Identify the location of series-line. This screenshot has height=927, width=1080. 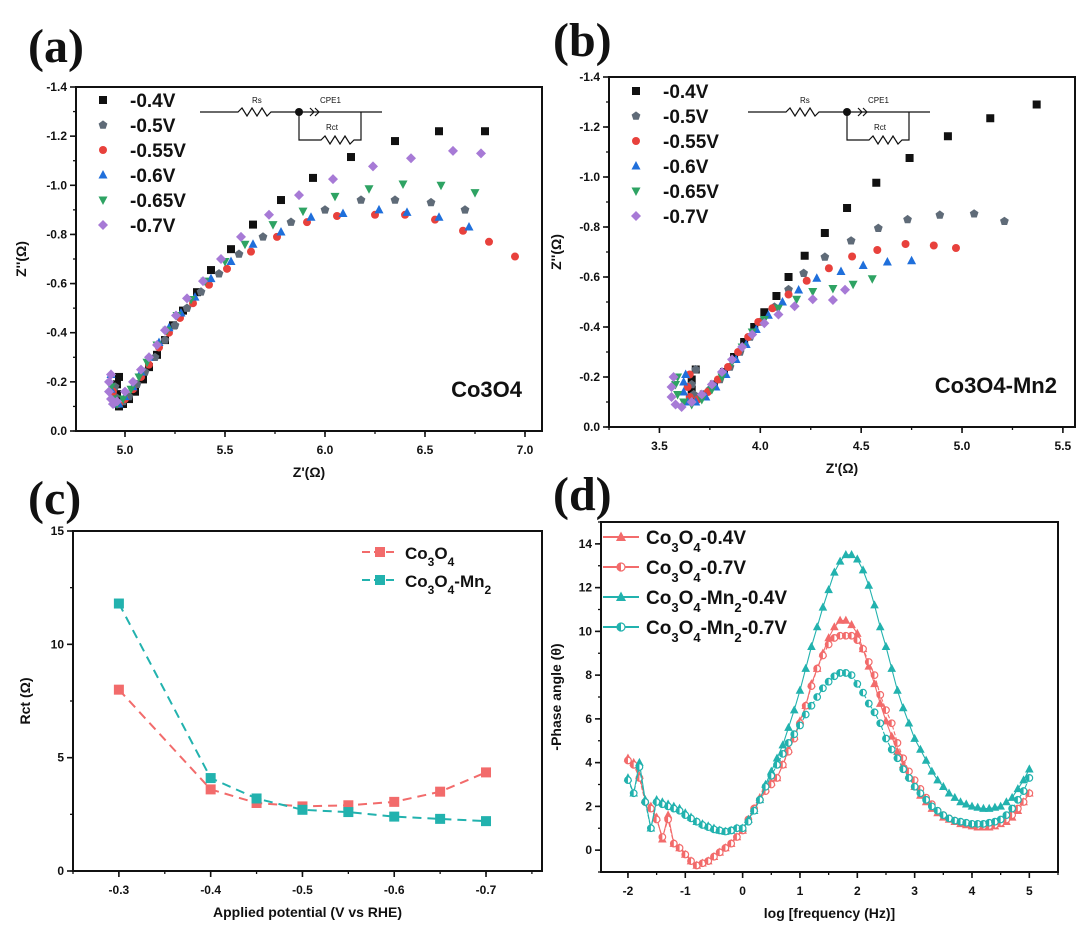
(828, 751).